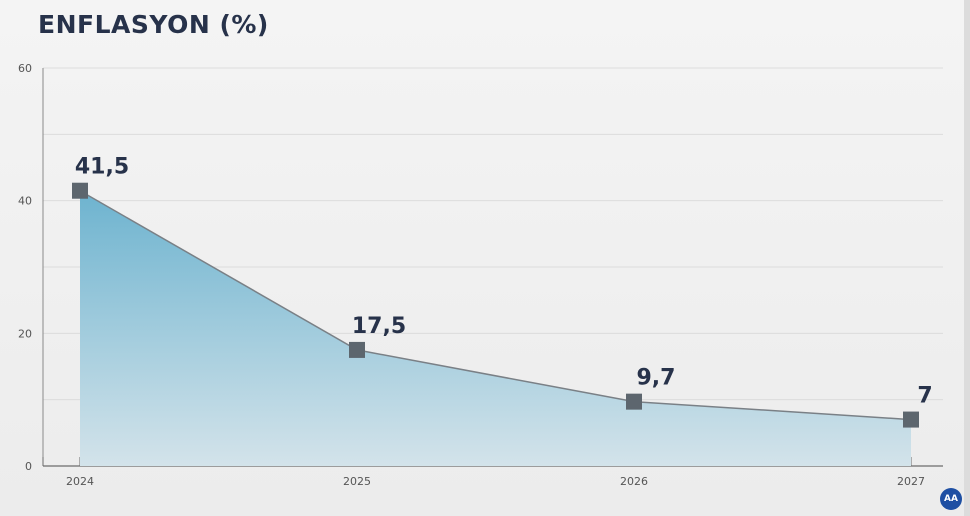 The height and width of the screenshot is (516, 970). What do you see at coordinates (967, 258) in the screenshot?
I see `frame-border` at bounding box center [967, 258].